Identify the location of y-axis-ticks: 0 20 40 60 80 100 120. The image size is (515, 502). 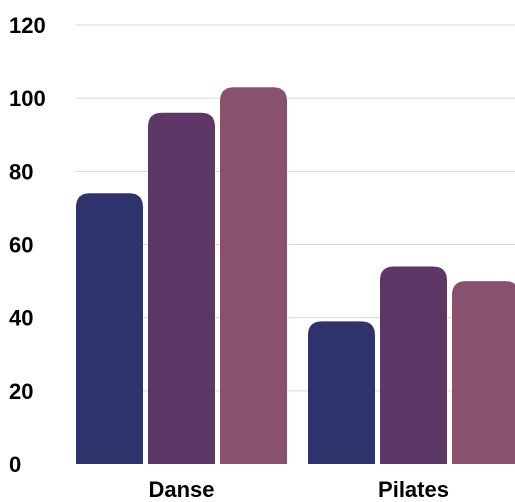
(27, 245).